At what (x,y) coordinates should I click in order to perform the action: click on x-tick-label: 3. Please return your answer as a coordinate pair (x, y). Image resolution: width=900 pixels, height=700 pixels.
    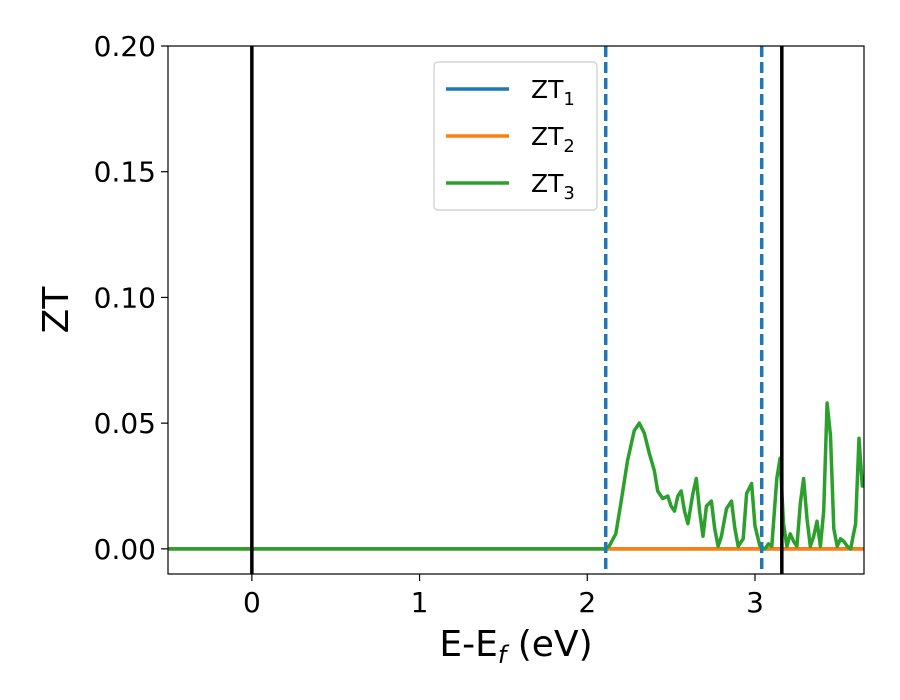
    Looking at the image, I should click on (755, 602).